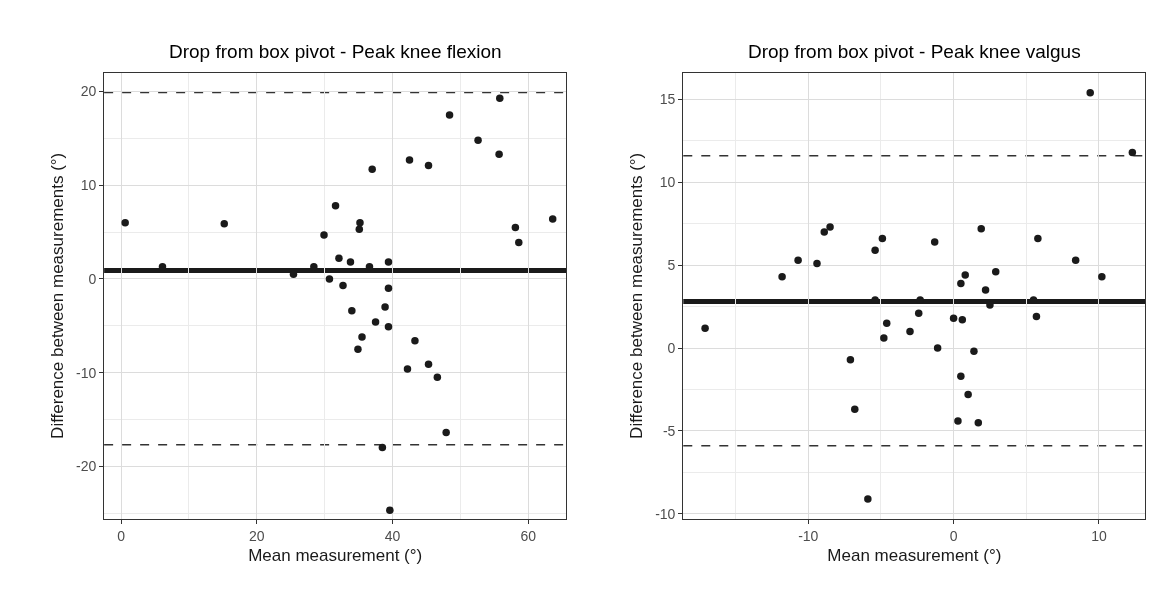 Image resolution: width=1170 pixels, height=597 pixels. I want to click on chart-title: Drop from box pivot - Peak knee valgus, so click(914, 51).